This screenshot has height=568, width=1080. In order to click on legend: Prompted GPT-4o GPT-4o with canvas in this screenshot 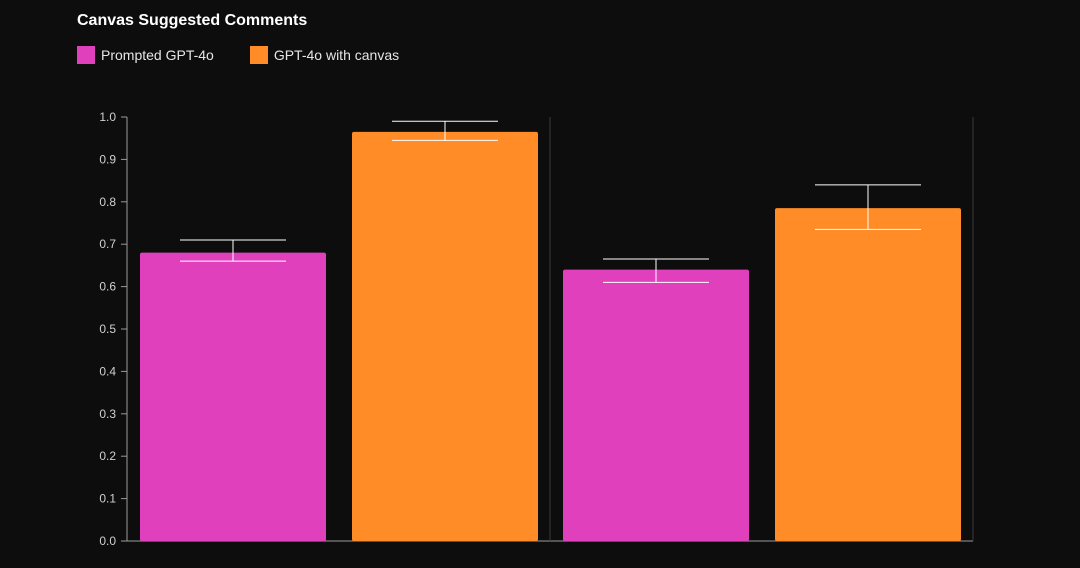, I will do `click(256, 55)`.